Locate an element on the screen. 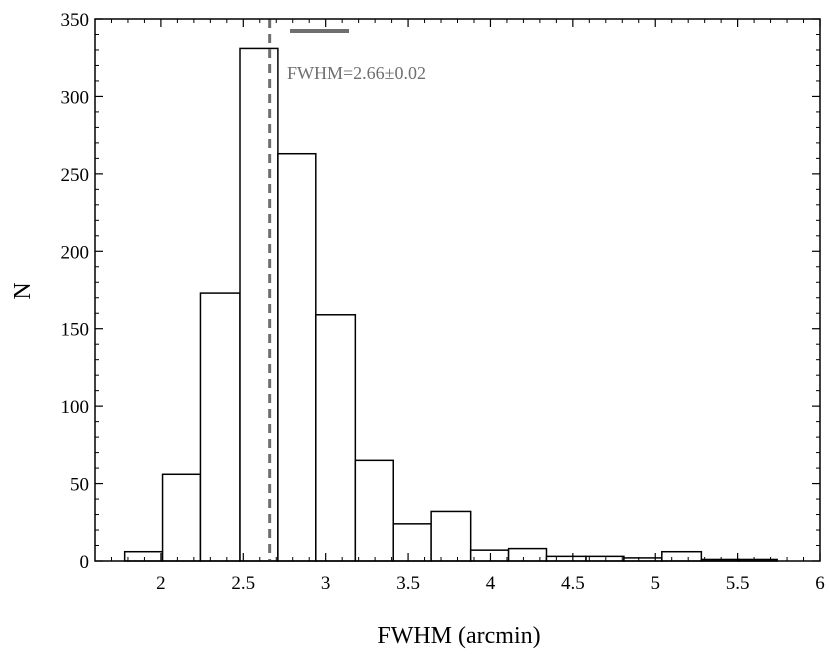 The width and height of the screenshot is (830, 654). x-tick-label: 4.5 is located at coordinates (573, 583).